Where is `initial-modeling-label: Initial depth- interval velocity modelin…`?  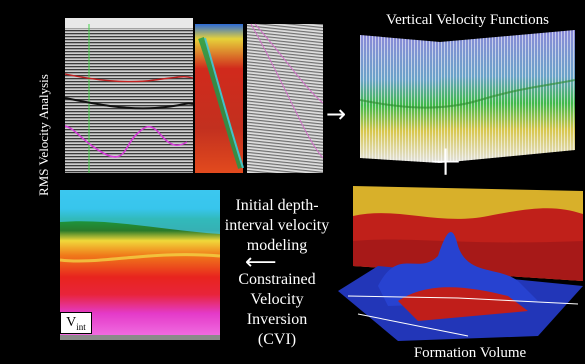
initial-modeling-label: Initial depth- interval velocity modelin… is located at coordinates (277, 226).